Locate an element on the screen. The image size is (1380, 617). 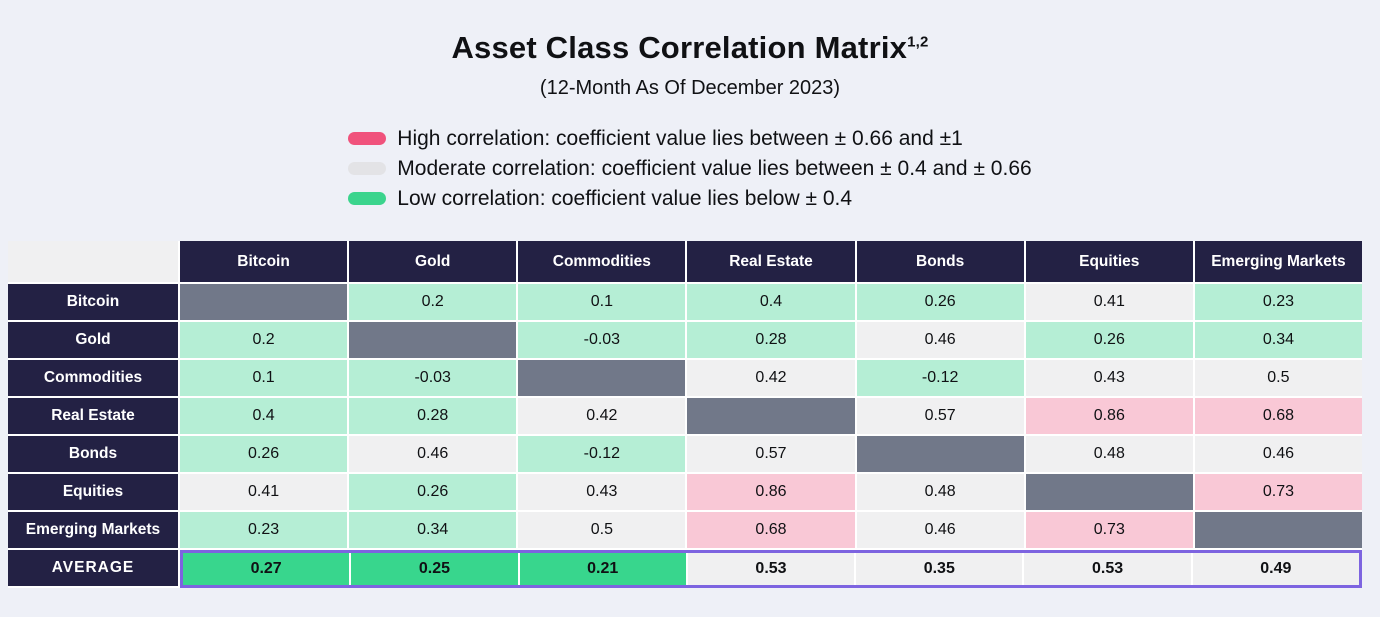
table-row: Gold 0.2 -0.03 0.28 0.46 0.26 0.34 is located at coordinates (685, 340).